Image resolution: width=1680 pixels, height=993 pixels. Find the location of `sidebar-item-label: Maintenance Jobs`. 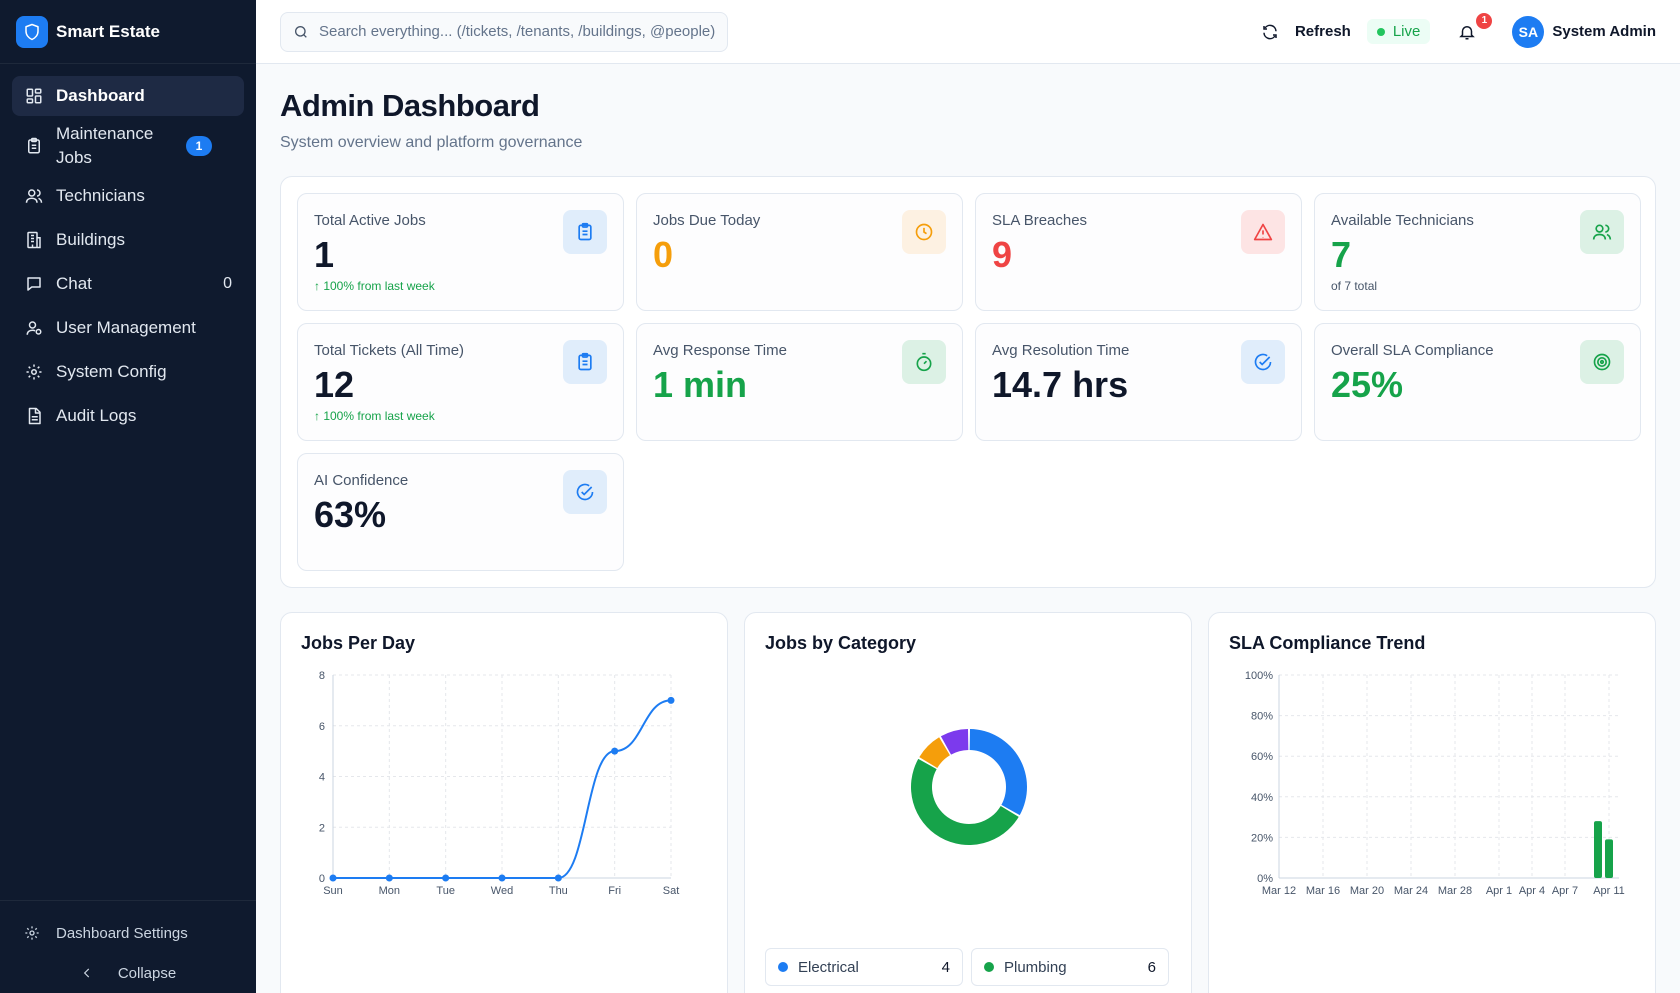

sidebar-item-label: Maintenance Jobs is located at coordinates (105, 145).